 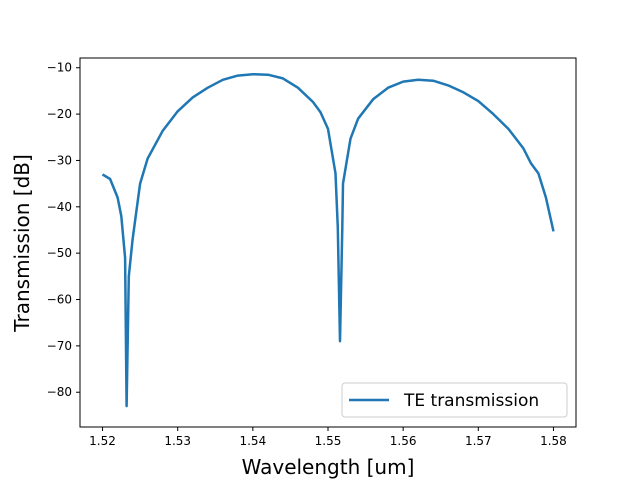 I want to click on y-tick-label: −50, so click(x=59, y=253).